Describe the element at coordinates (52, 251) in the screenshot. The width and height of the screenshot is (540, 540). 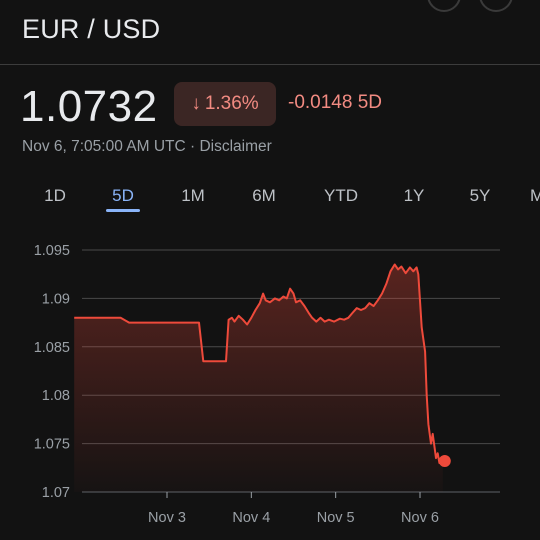
I see `y-tick-label: 1.095` at that location.